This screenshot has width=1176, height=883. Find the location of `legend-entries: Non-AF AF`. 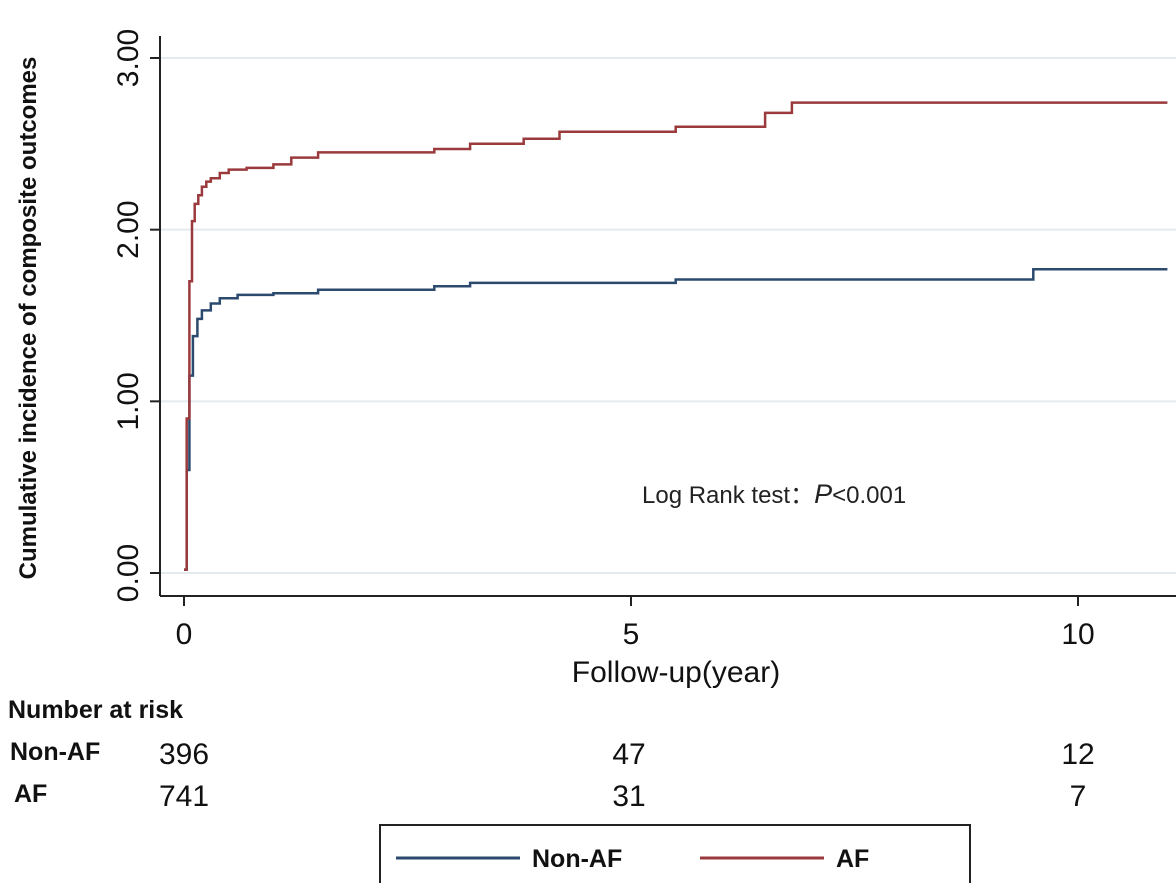

legend-entries: Non-AF AF is located at coordinates (632, 859).